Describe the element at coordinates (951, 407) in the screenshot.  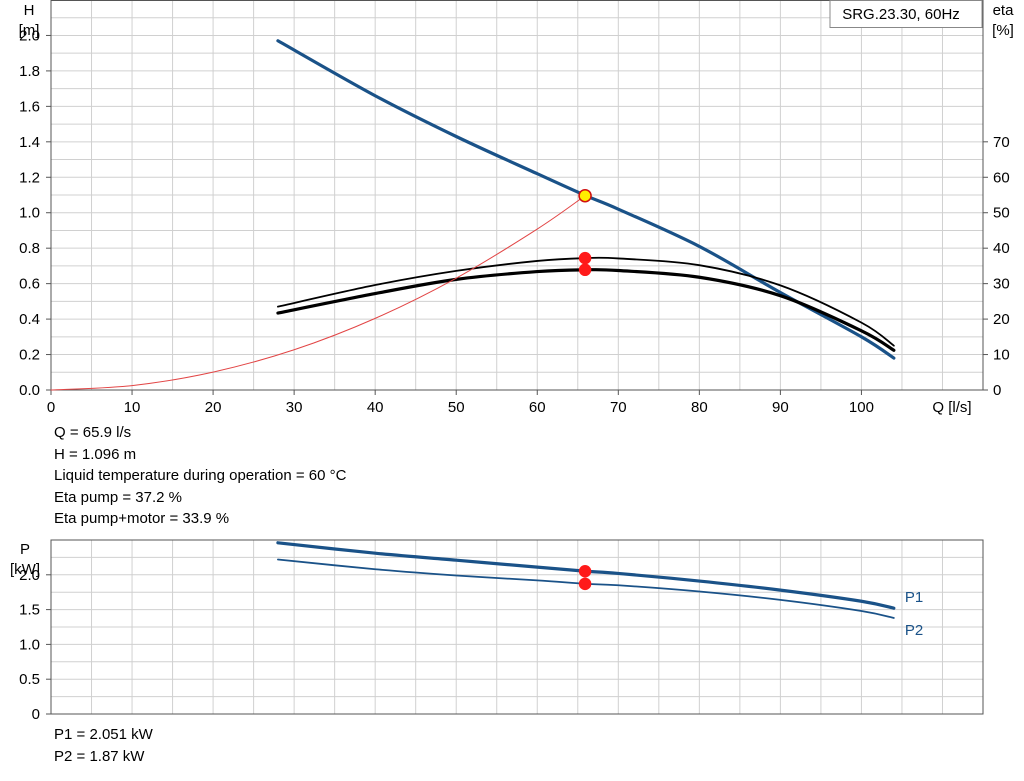
I see `x-axis-label: Q [l/s]` at that location.